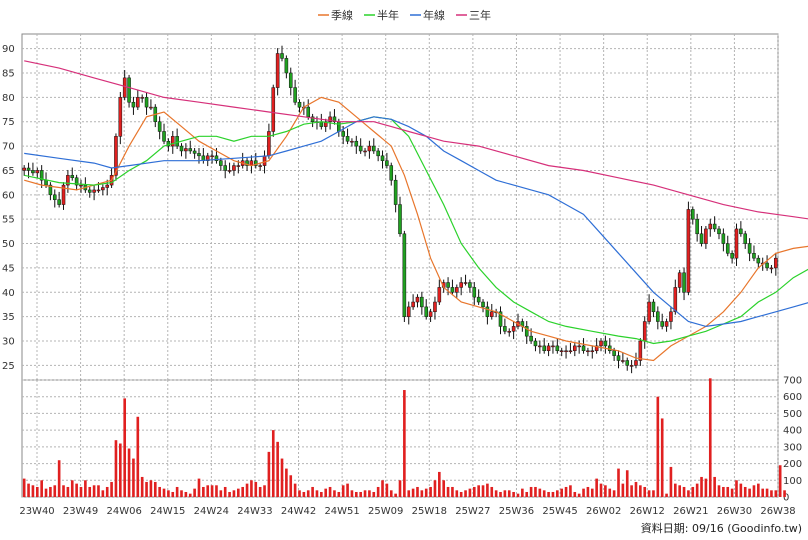 The width and height of the screenshot is (808, 540). Describe the element at coordinates (603, 511) in the screenshot. I see `x-tick-label: 26W02` at that location.